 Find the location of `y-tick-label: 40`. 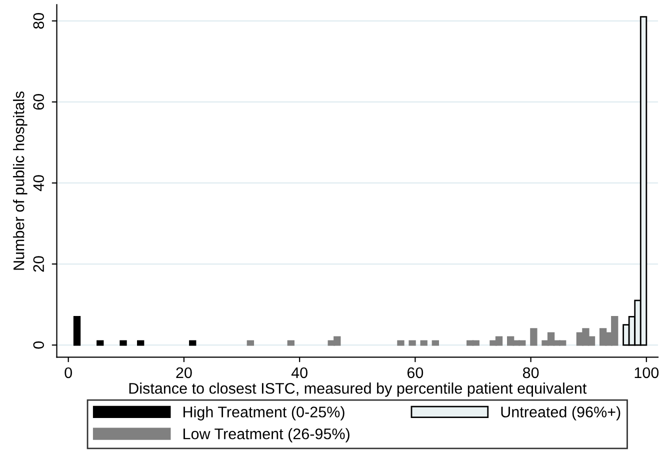

y-tick-label: 40 is located at coordinates (38, 183).